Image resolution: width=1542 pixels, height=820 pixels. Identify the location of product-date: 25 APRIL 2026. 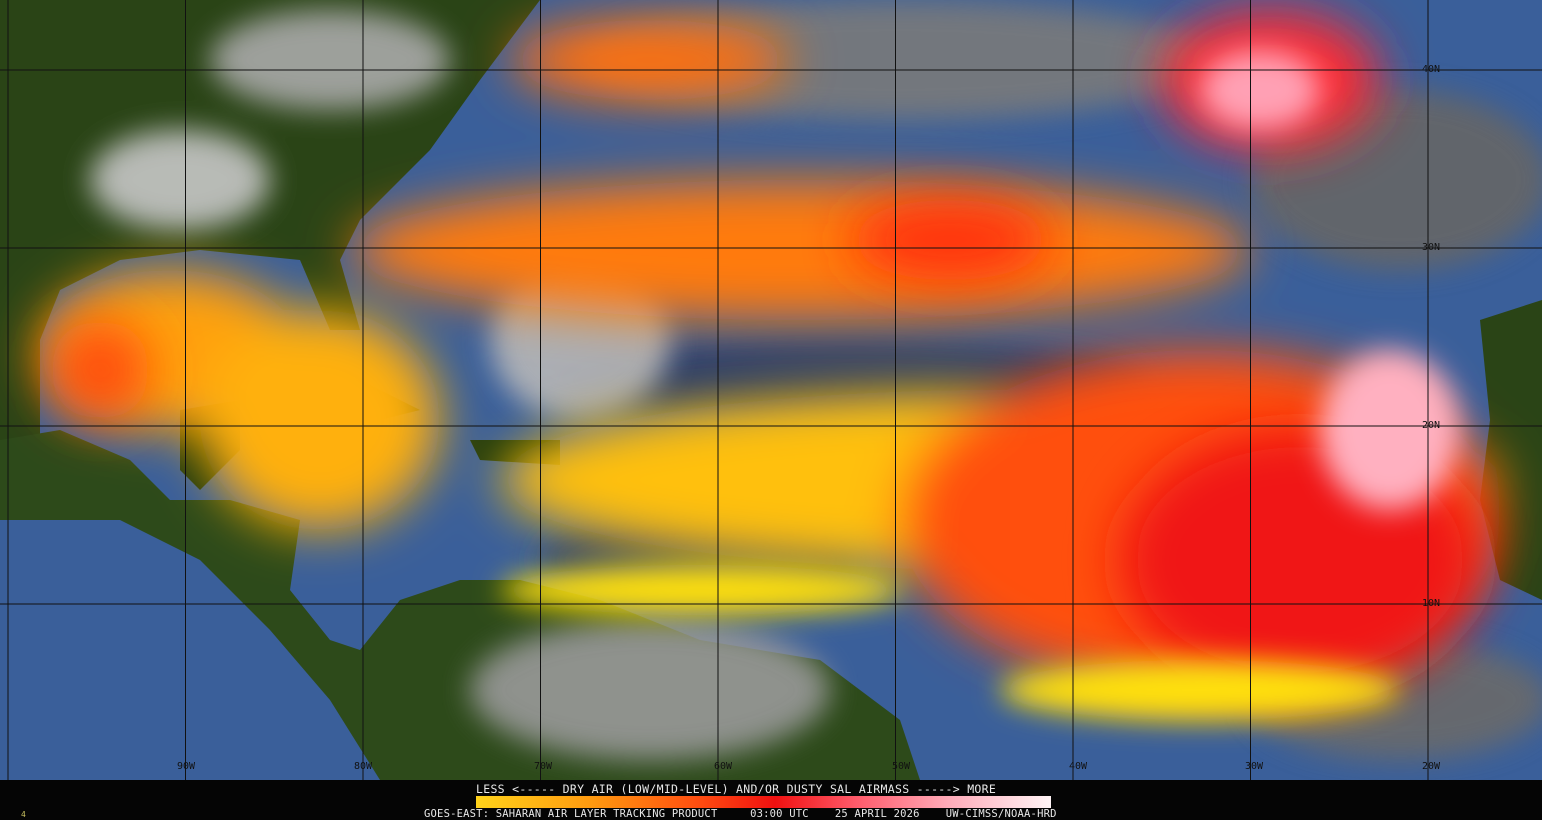
(877, 814).